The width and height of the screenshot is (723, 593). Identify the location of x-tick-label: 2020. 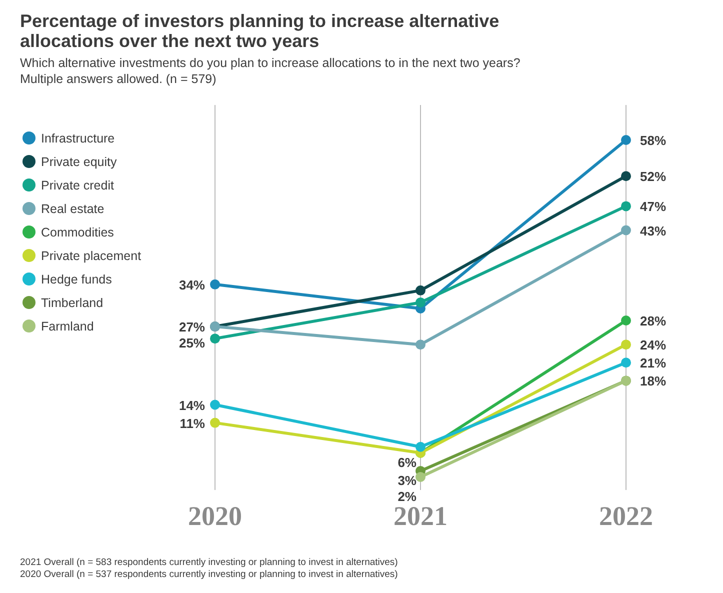
(215, 516).